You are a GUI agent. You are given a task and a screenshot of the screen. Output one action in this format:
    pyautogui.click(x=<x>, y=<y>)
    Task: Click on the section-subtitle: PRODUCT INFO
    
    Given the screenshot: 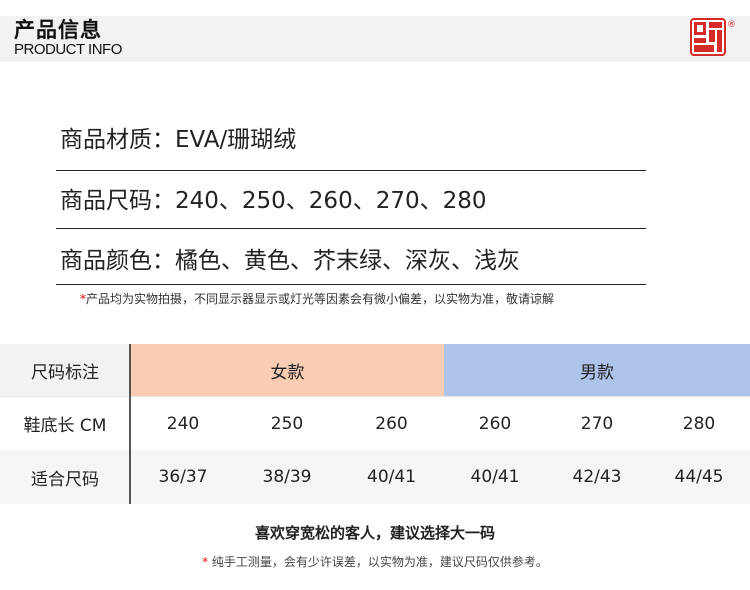 What is the action you would take?
    pyautogui.click(x=68, y=49)
    